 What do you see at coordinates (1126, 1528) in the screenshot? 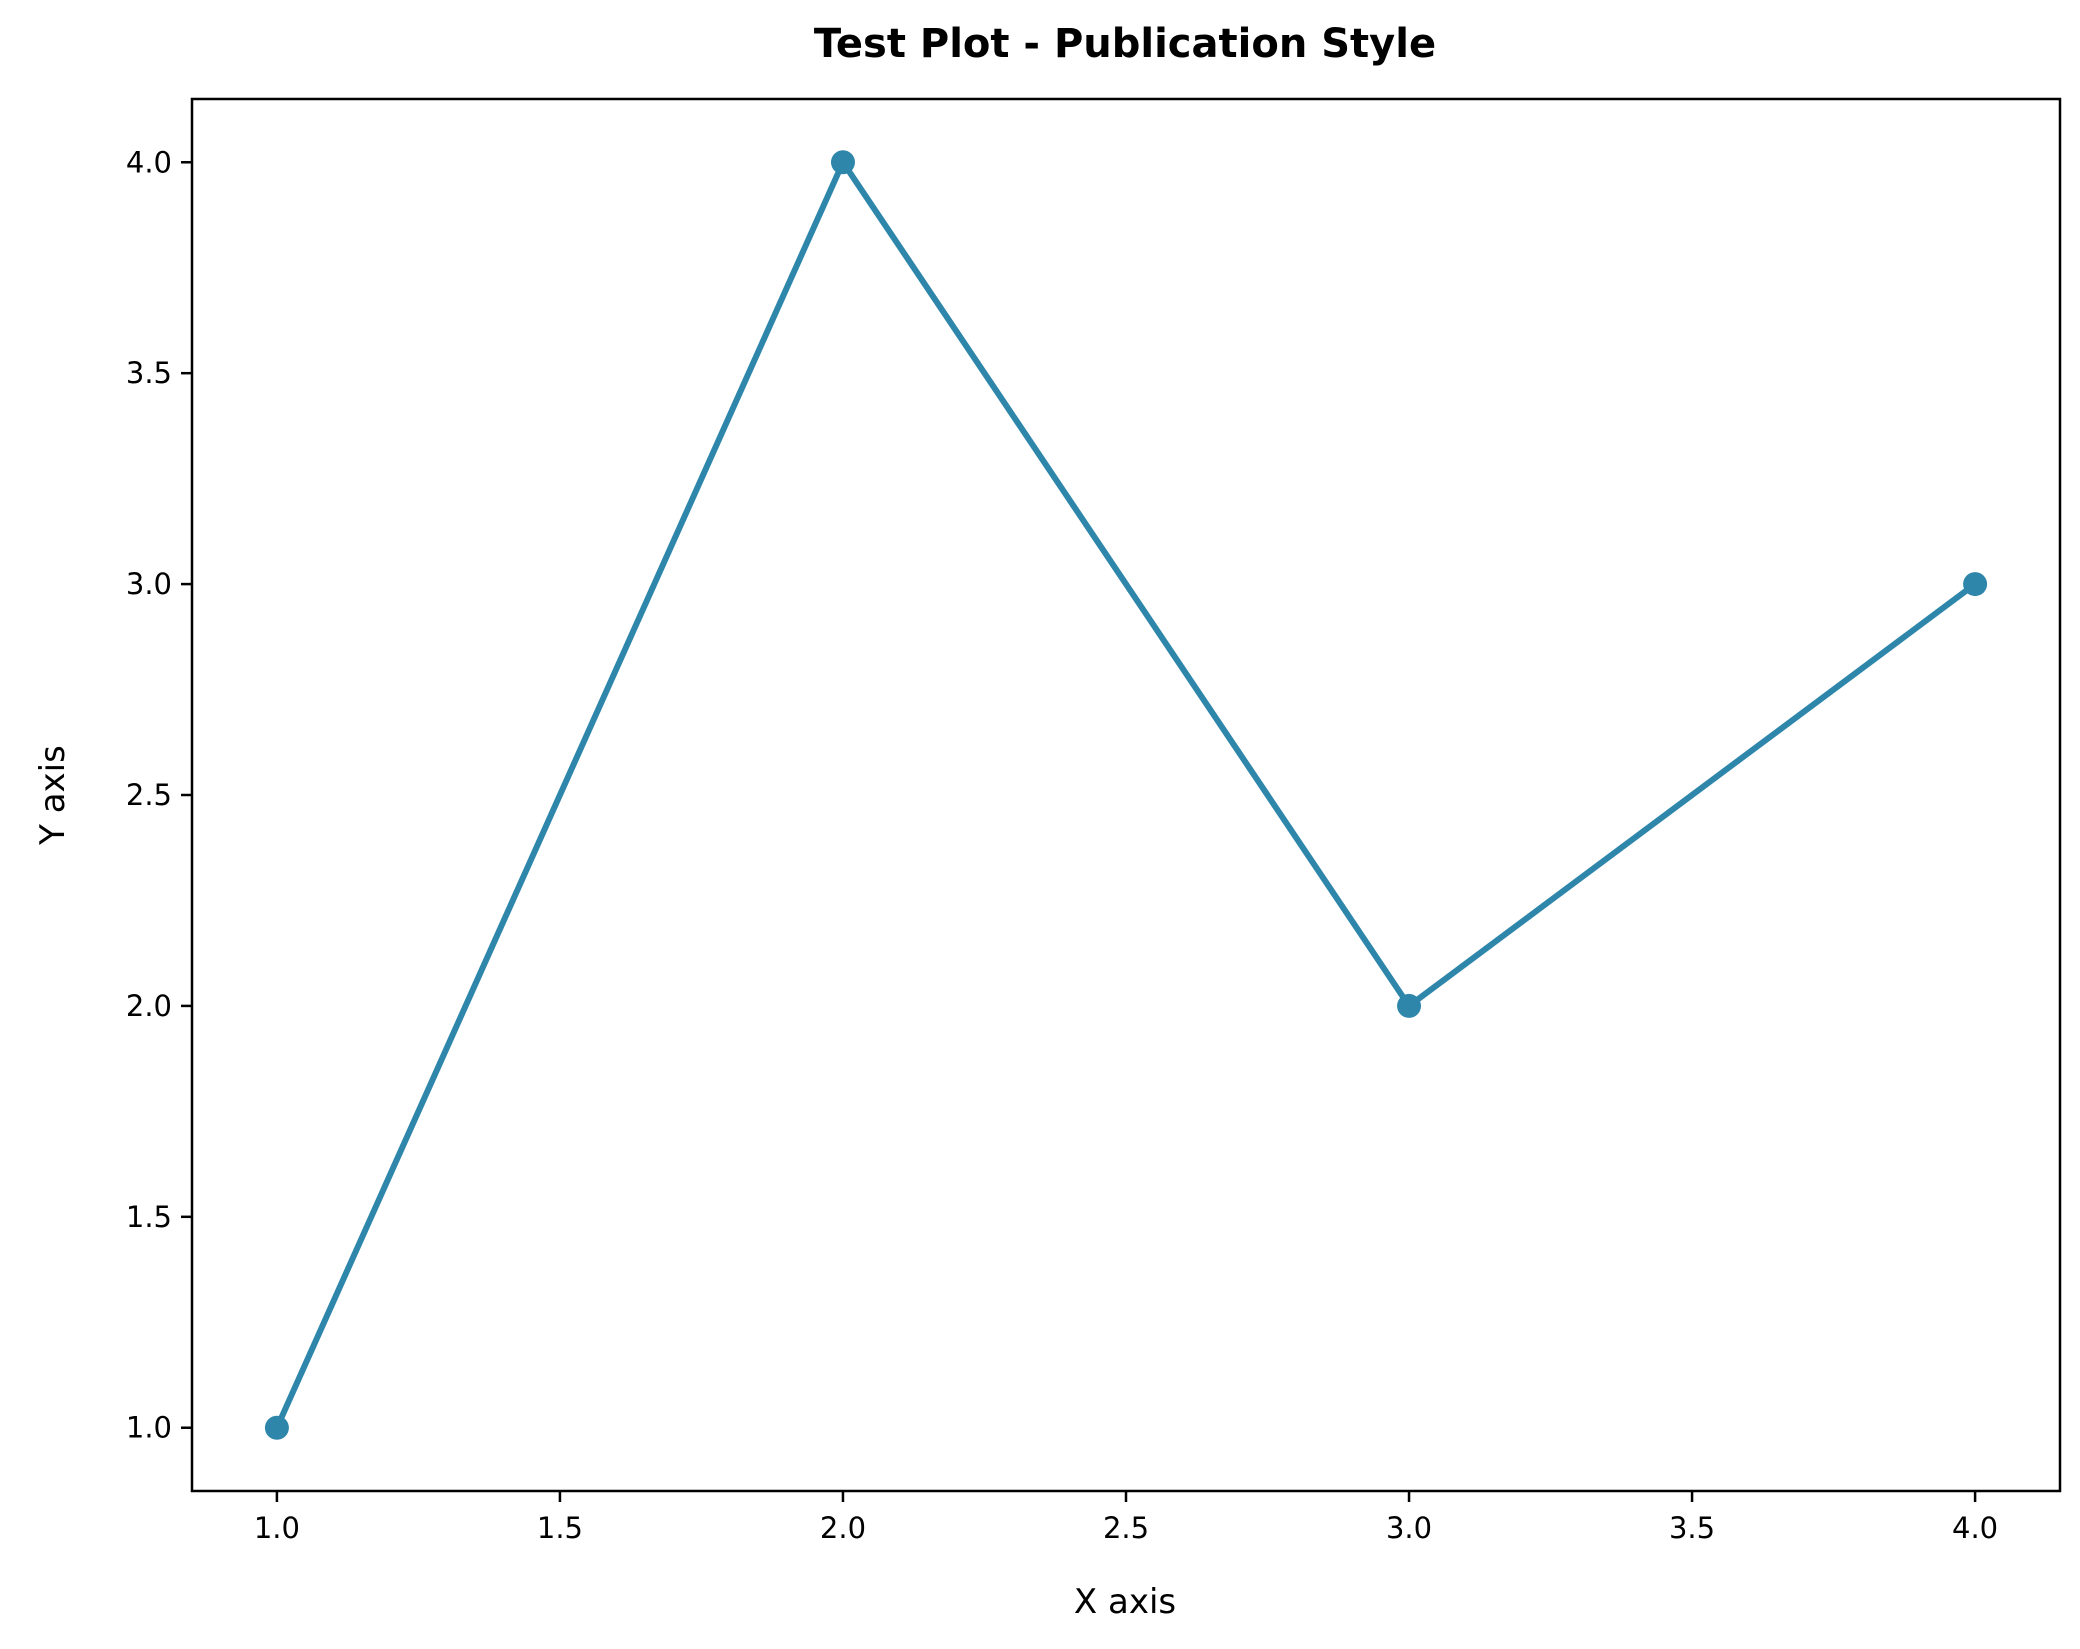
I see `x-tick-label: 2.5` at bounding box center [1126, 1528].